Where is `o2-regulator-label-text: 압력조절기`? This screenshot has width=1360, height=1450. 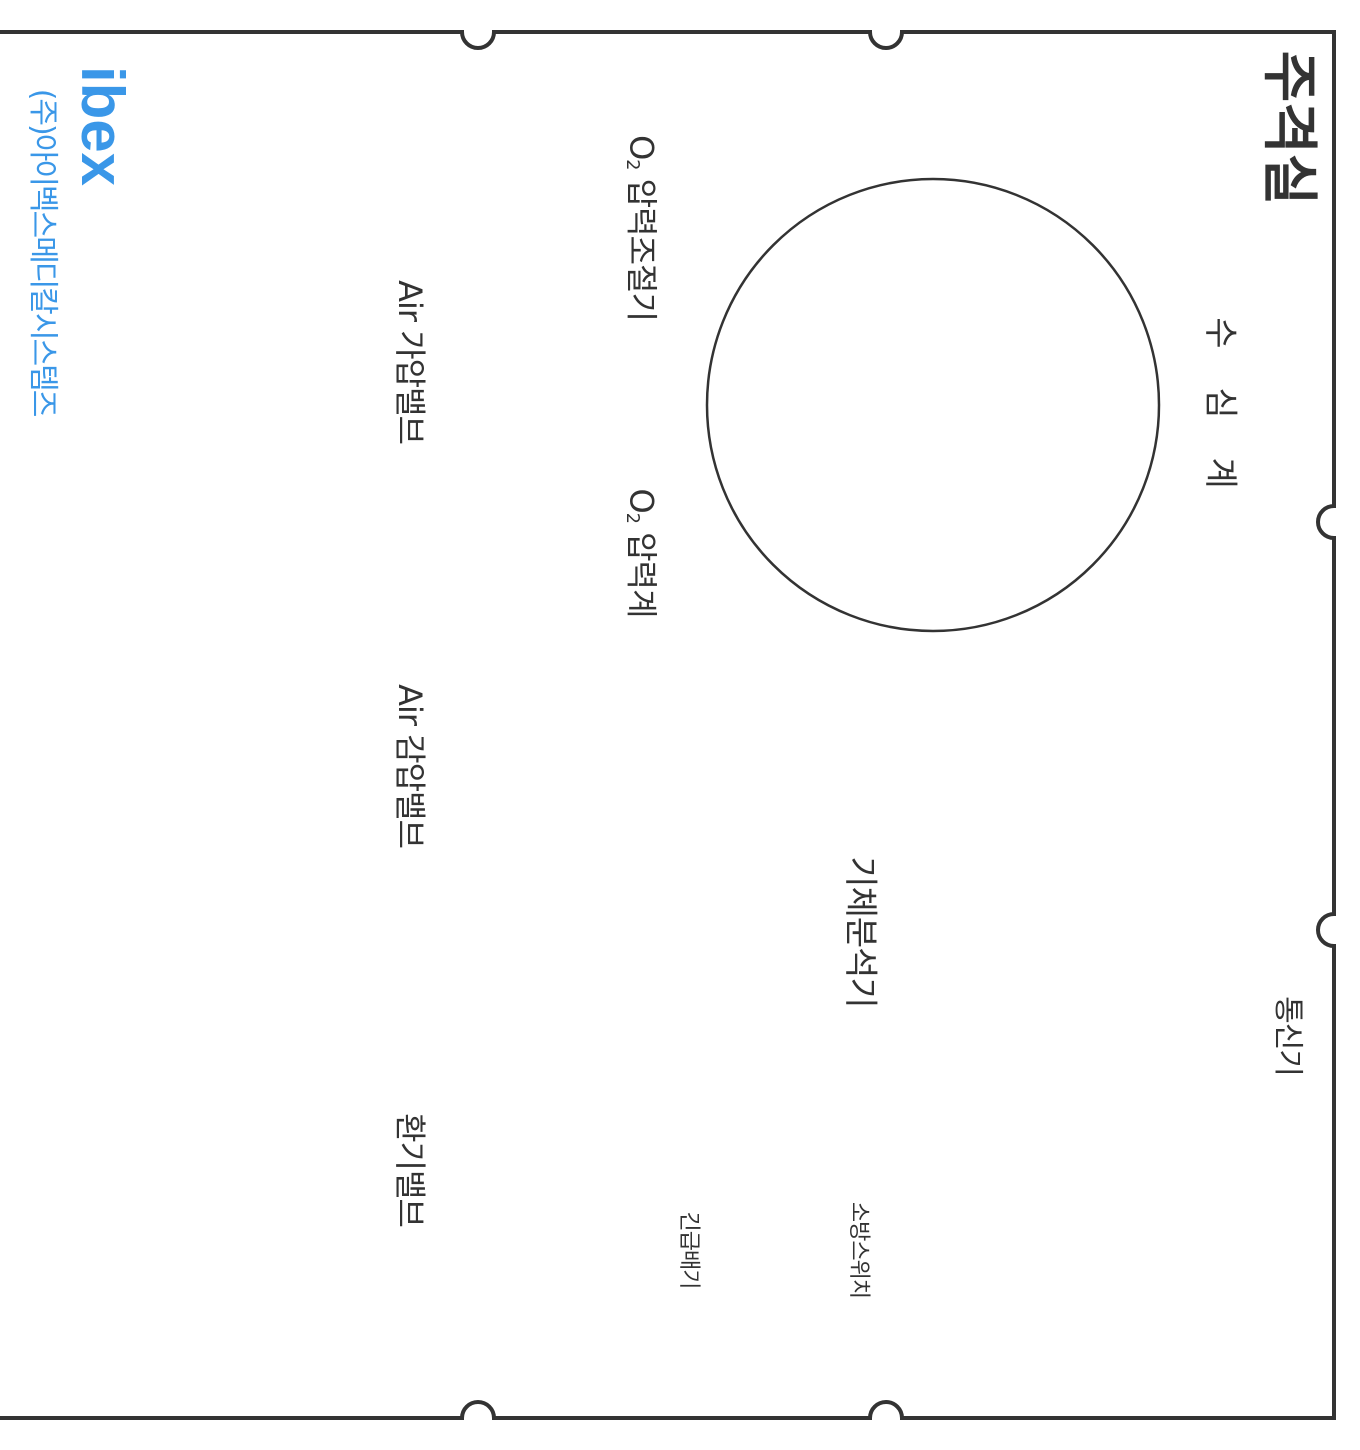 o2-regulator-label-text: 압력조절기 is located at coordinates (641, 245).